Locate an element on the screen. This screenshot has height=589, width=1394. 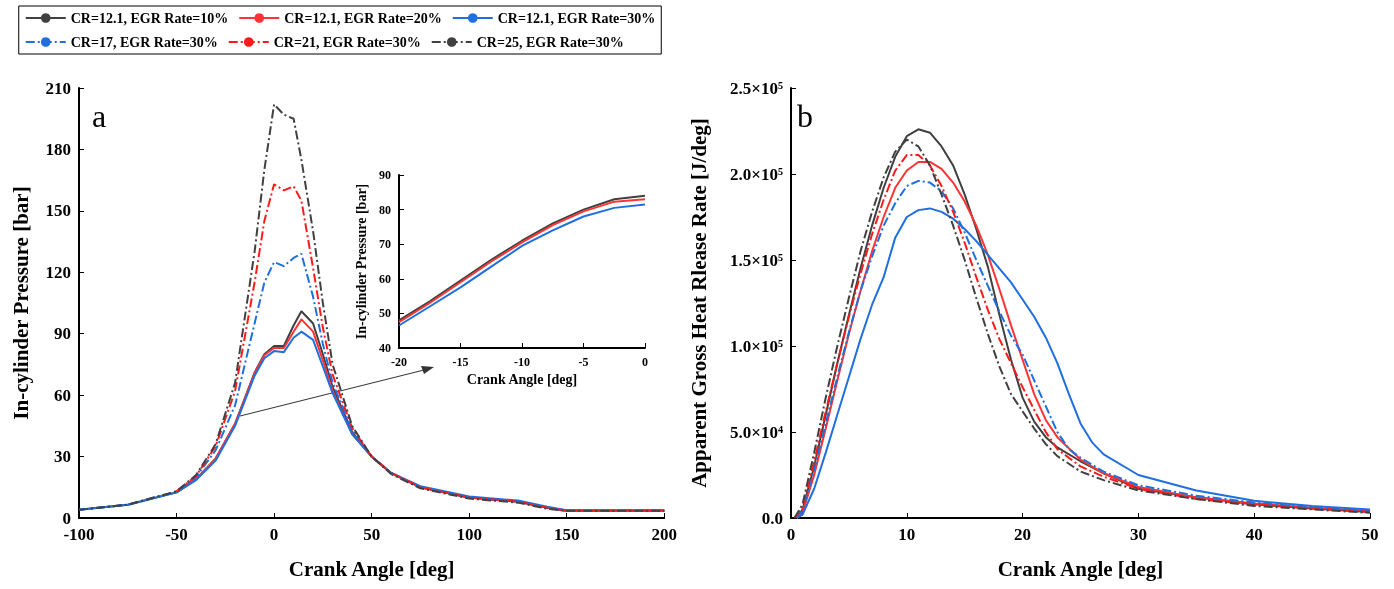
legend-label: CR=25, EGR Rate=30% is located at coordinates (550, 42).